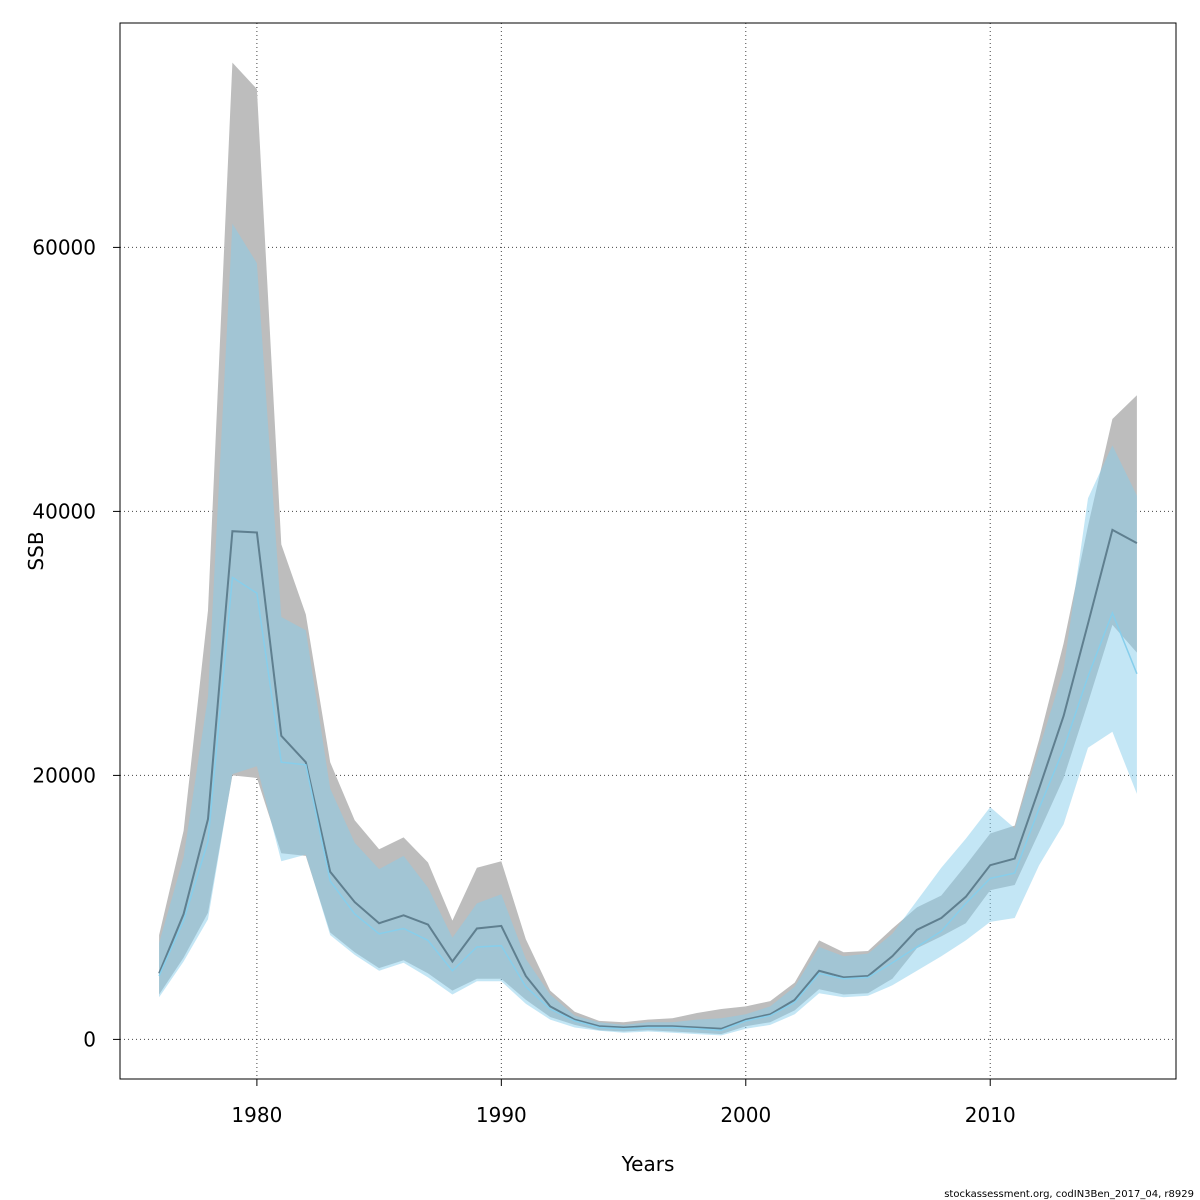  Describe the element at coordinates (990, 1115) in the screenshot. I see `x-tick-label: 2010` at that location.